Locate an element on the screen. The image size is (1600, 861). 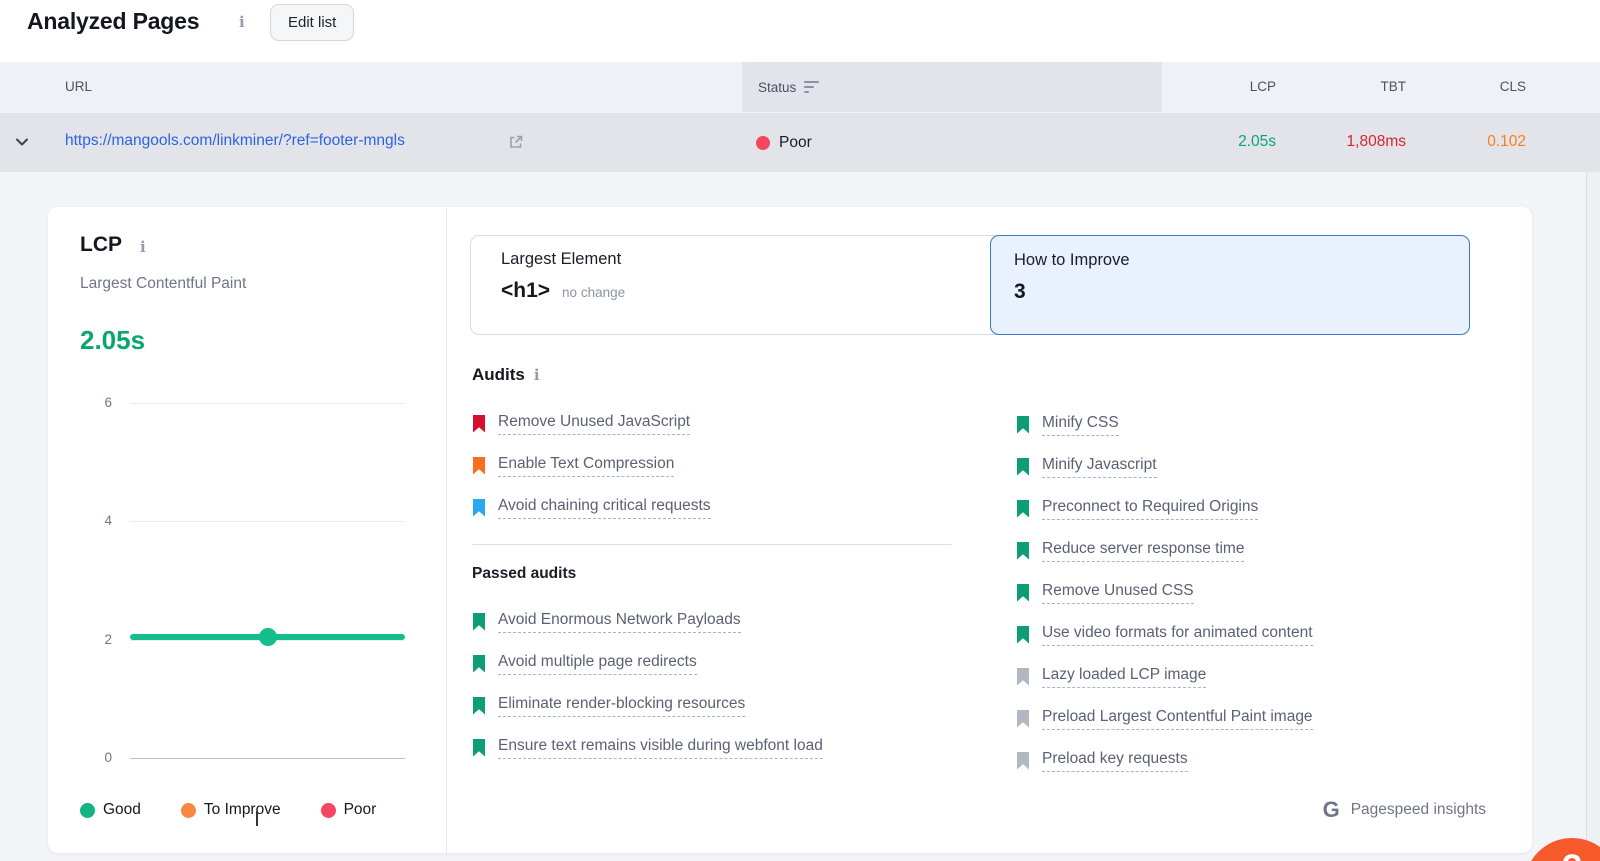
how-to-improve-title: How to Improve is located at coordinates (1072, 260).